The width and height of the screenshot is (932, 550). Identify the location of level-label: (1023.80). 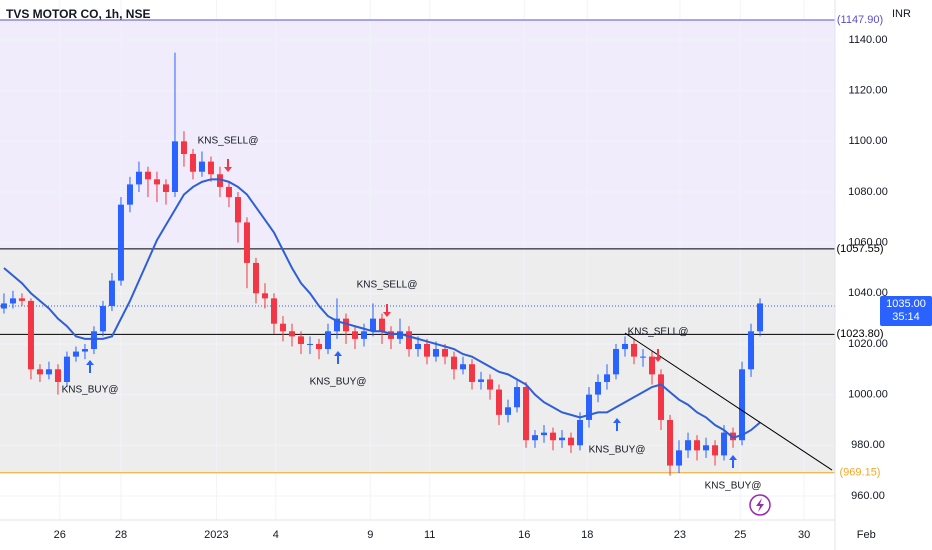
(859, 334).